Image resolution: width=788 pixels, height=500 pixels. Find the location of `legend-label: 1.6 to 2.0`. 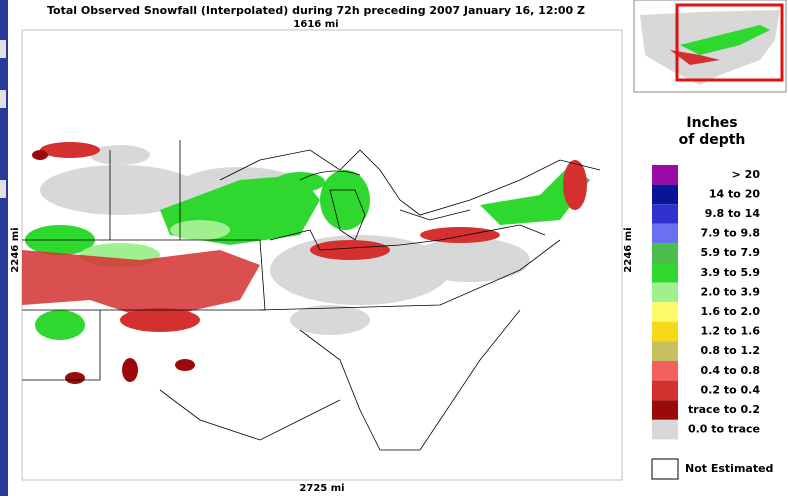

legend-label: 1.6 to 2.0 is located at coordinates (731, 311).